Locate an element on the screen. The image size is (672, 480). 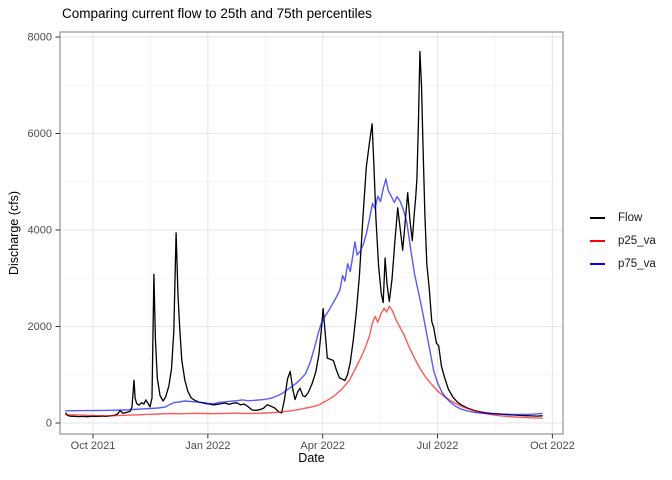
legend-label-p75: p75_va is located at coordinates (637, 263).